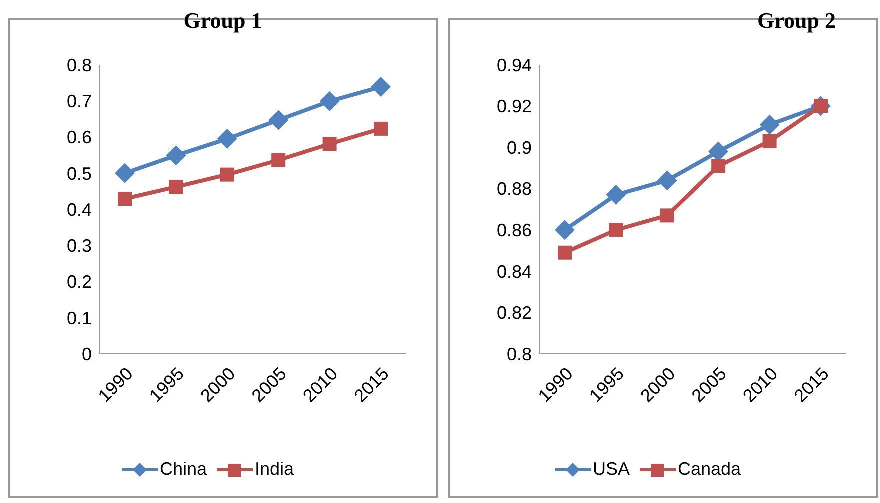 The width and height of the screenshot is (880, 503). What do you see at coordinates (709, 469) in the screenshot?
I see `legend-label: Canada` at bounding box center [709, 469].